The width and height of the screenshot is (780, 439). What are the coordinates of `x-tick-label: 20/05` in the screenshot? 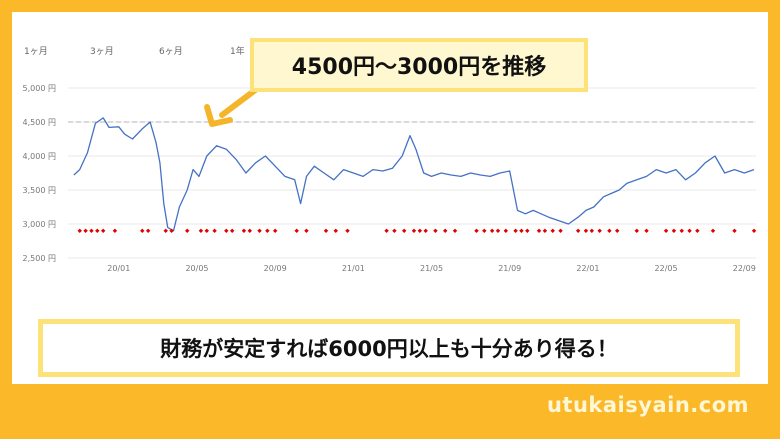 It's located at (196, 268).